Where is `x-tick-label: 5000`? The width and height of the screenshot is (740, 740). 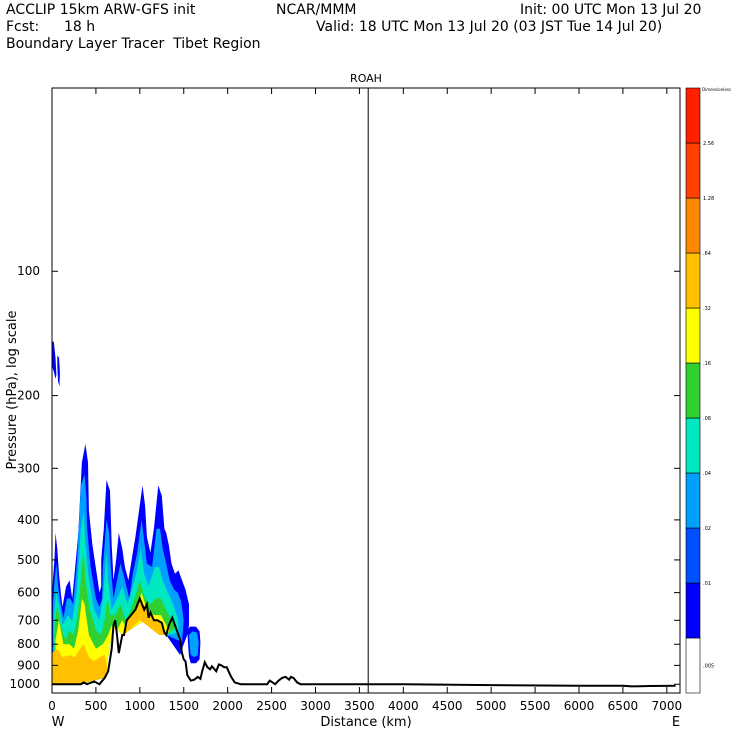
x-tick-label: 5000 is located at coordinates (491, 706).